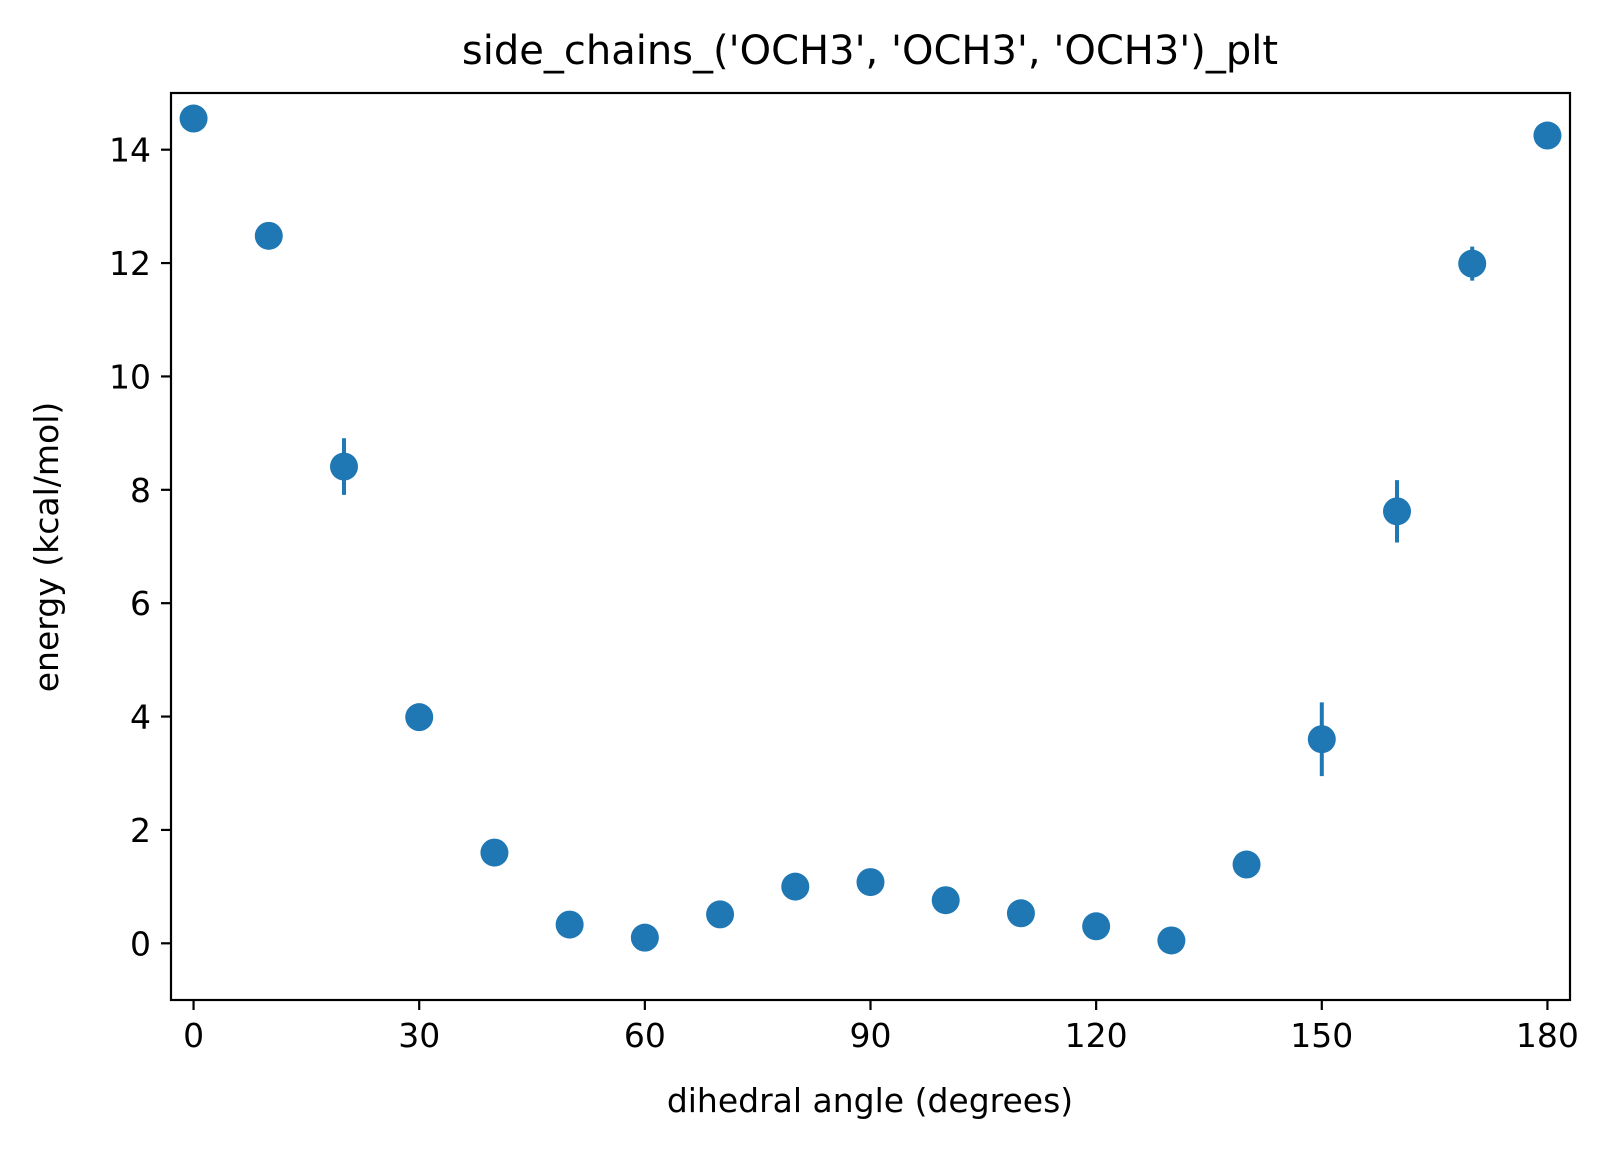 Image resolution: width=1611 pixels, height=1154 pixels. What do you see at coordinates (140, 717) in the screenshot?
I see `y-tick-label: 4` at bounding box center [140, 717].